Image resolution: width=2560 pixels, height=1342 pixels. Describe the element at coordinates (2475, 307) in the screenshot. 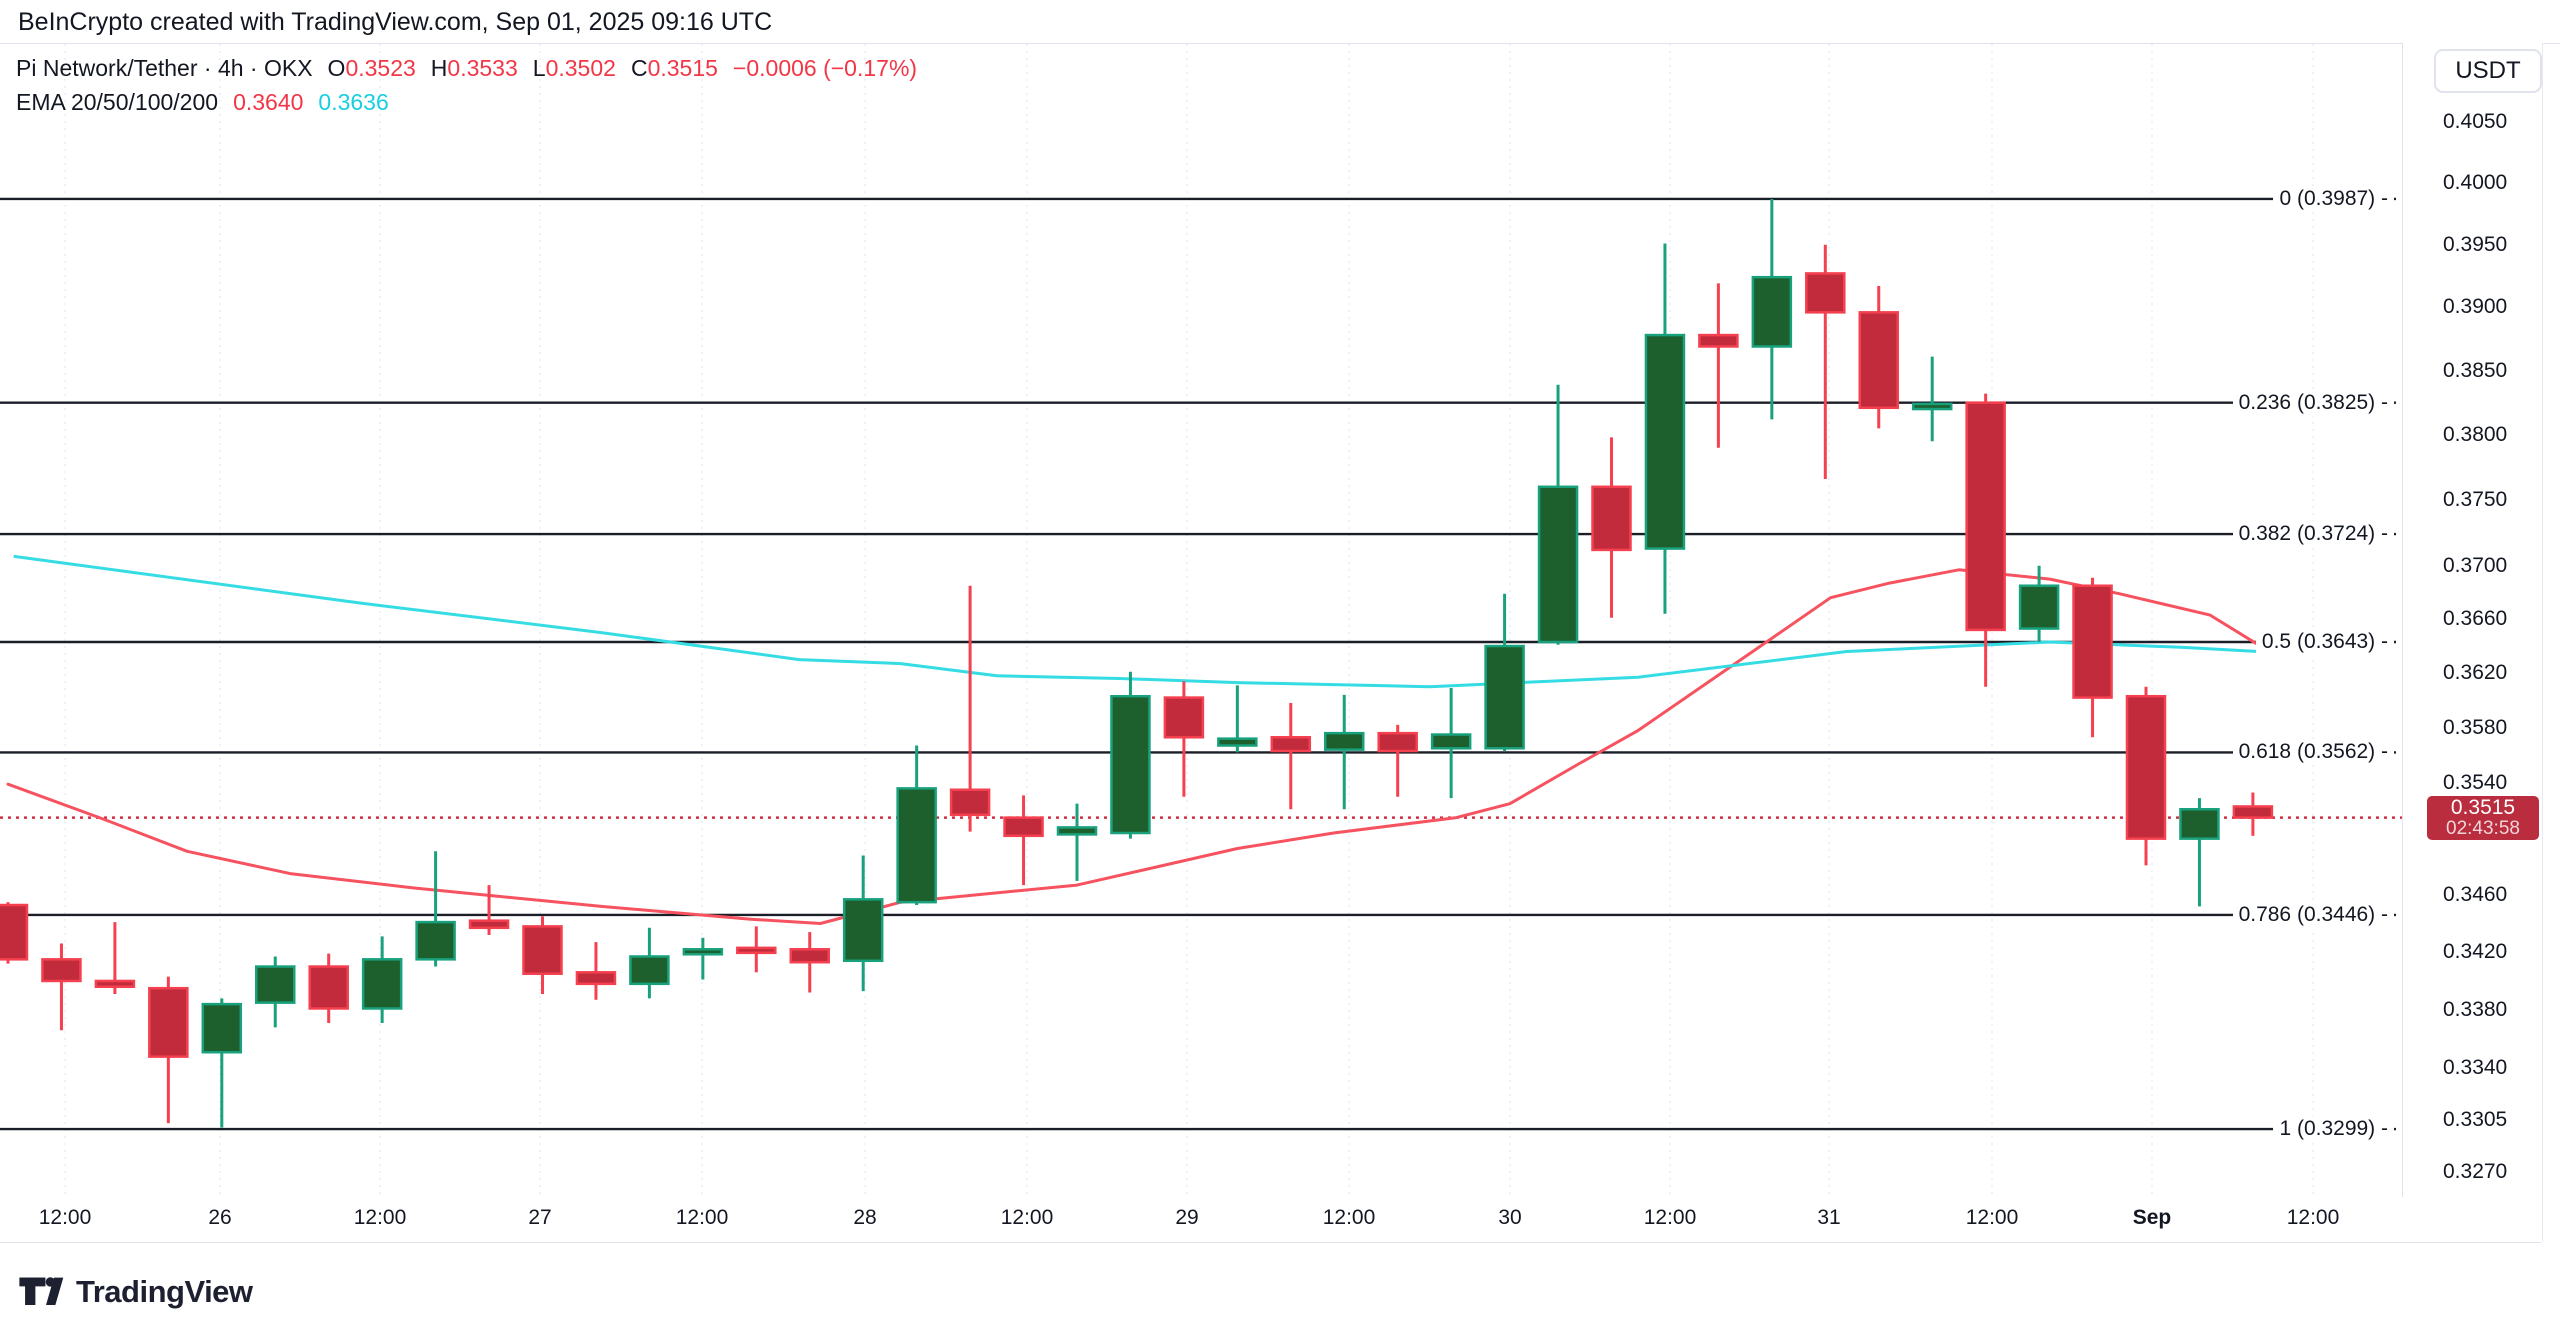

I see `price-tick-label: 0.3900` at that location.